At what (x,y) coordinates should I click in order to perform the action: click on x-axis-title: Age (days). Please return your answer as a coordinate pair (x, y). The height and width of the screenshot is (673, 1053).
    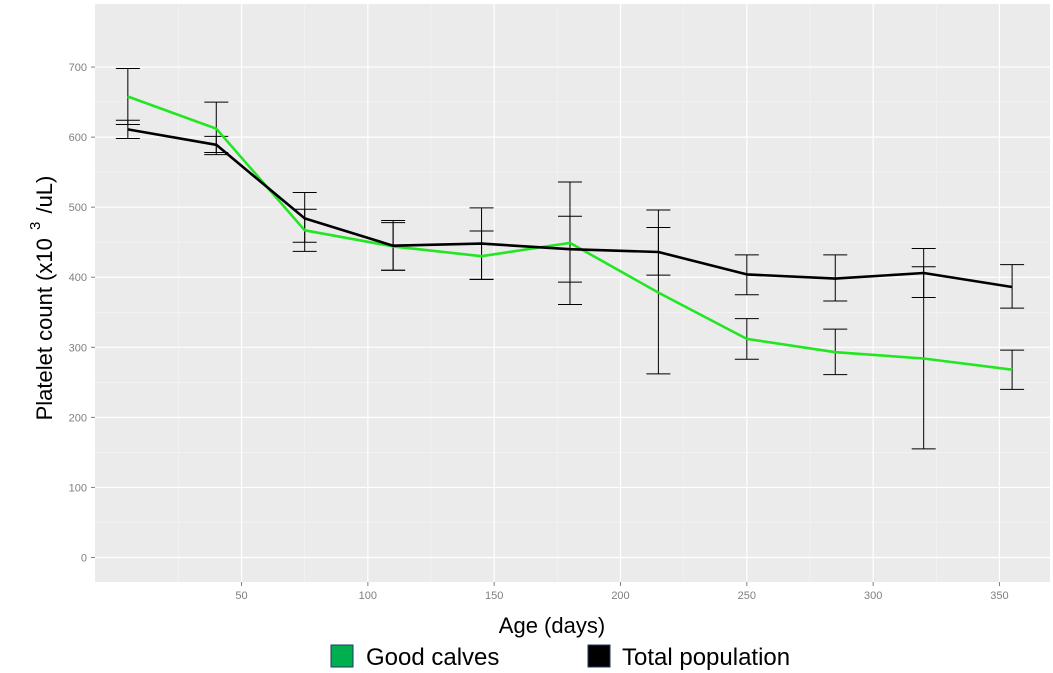
    Looking at the image, I should click on (552, 625).